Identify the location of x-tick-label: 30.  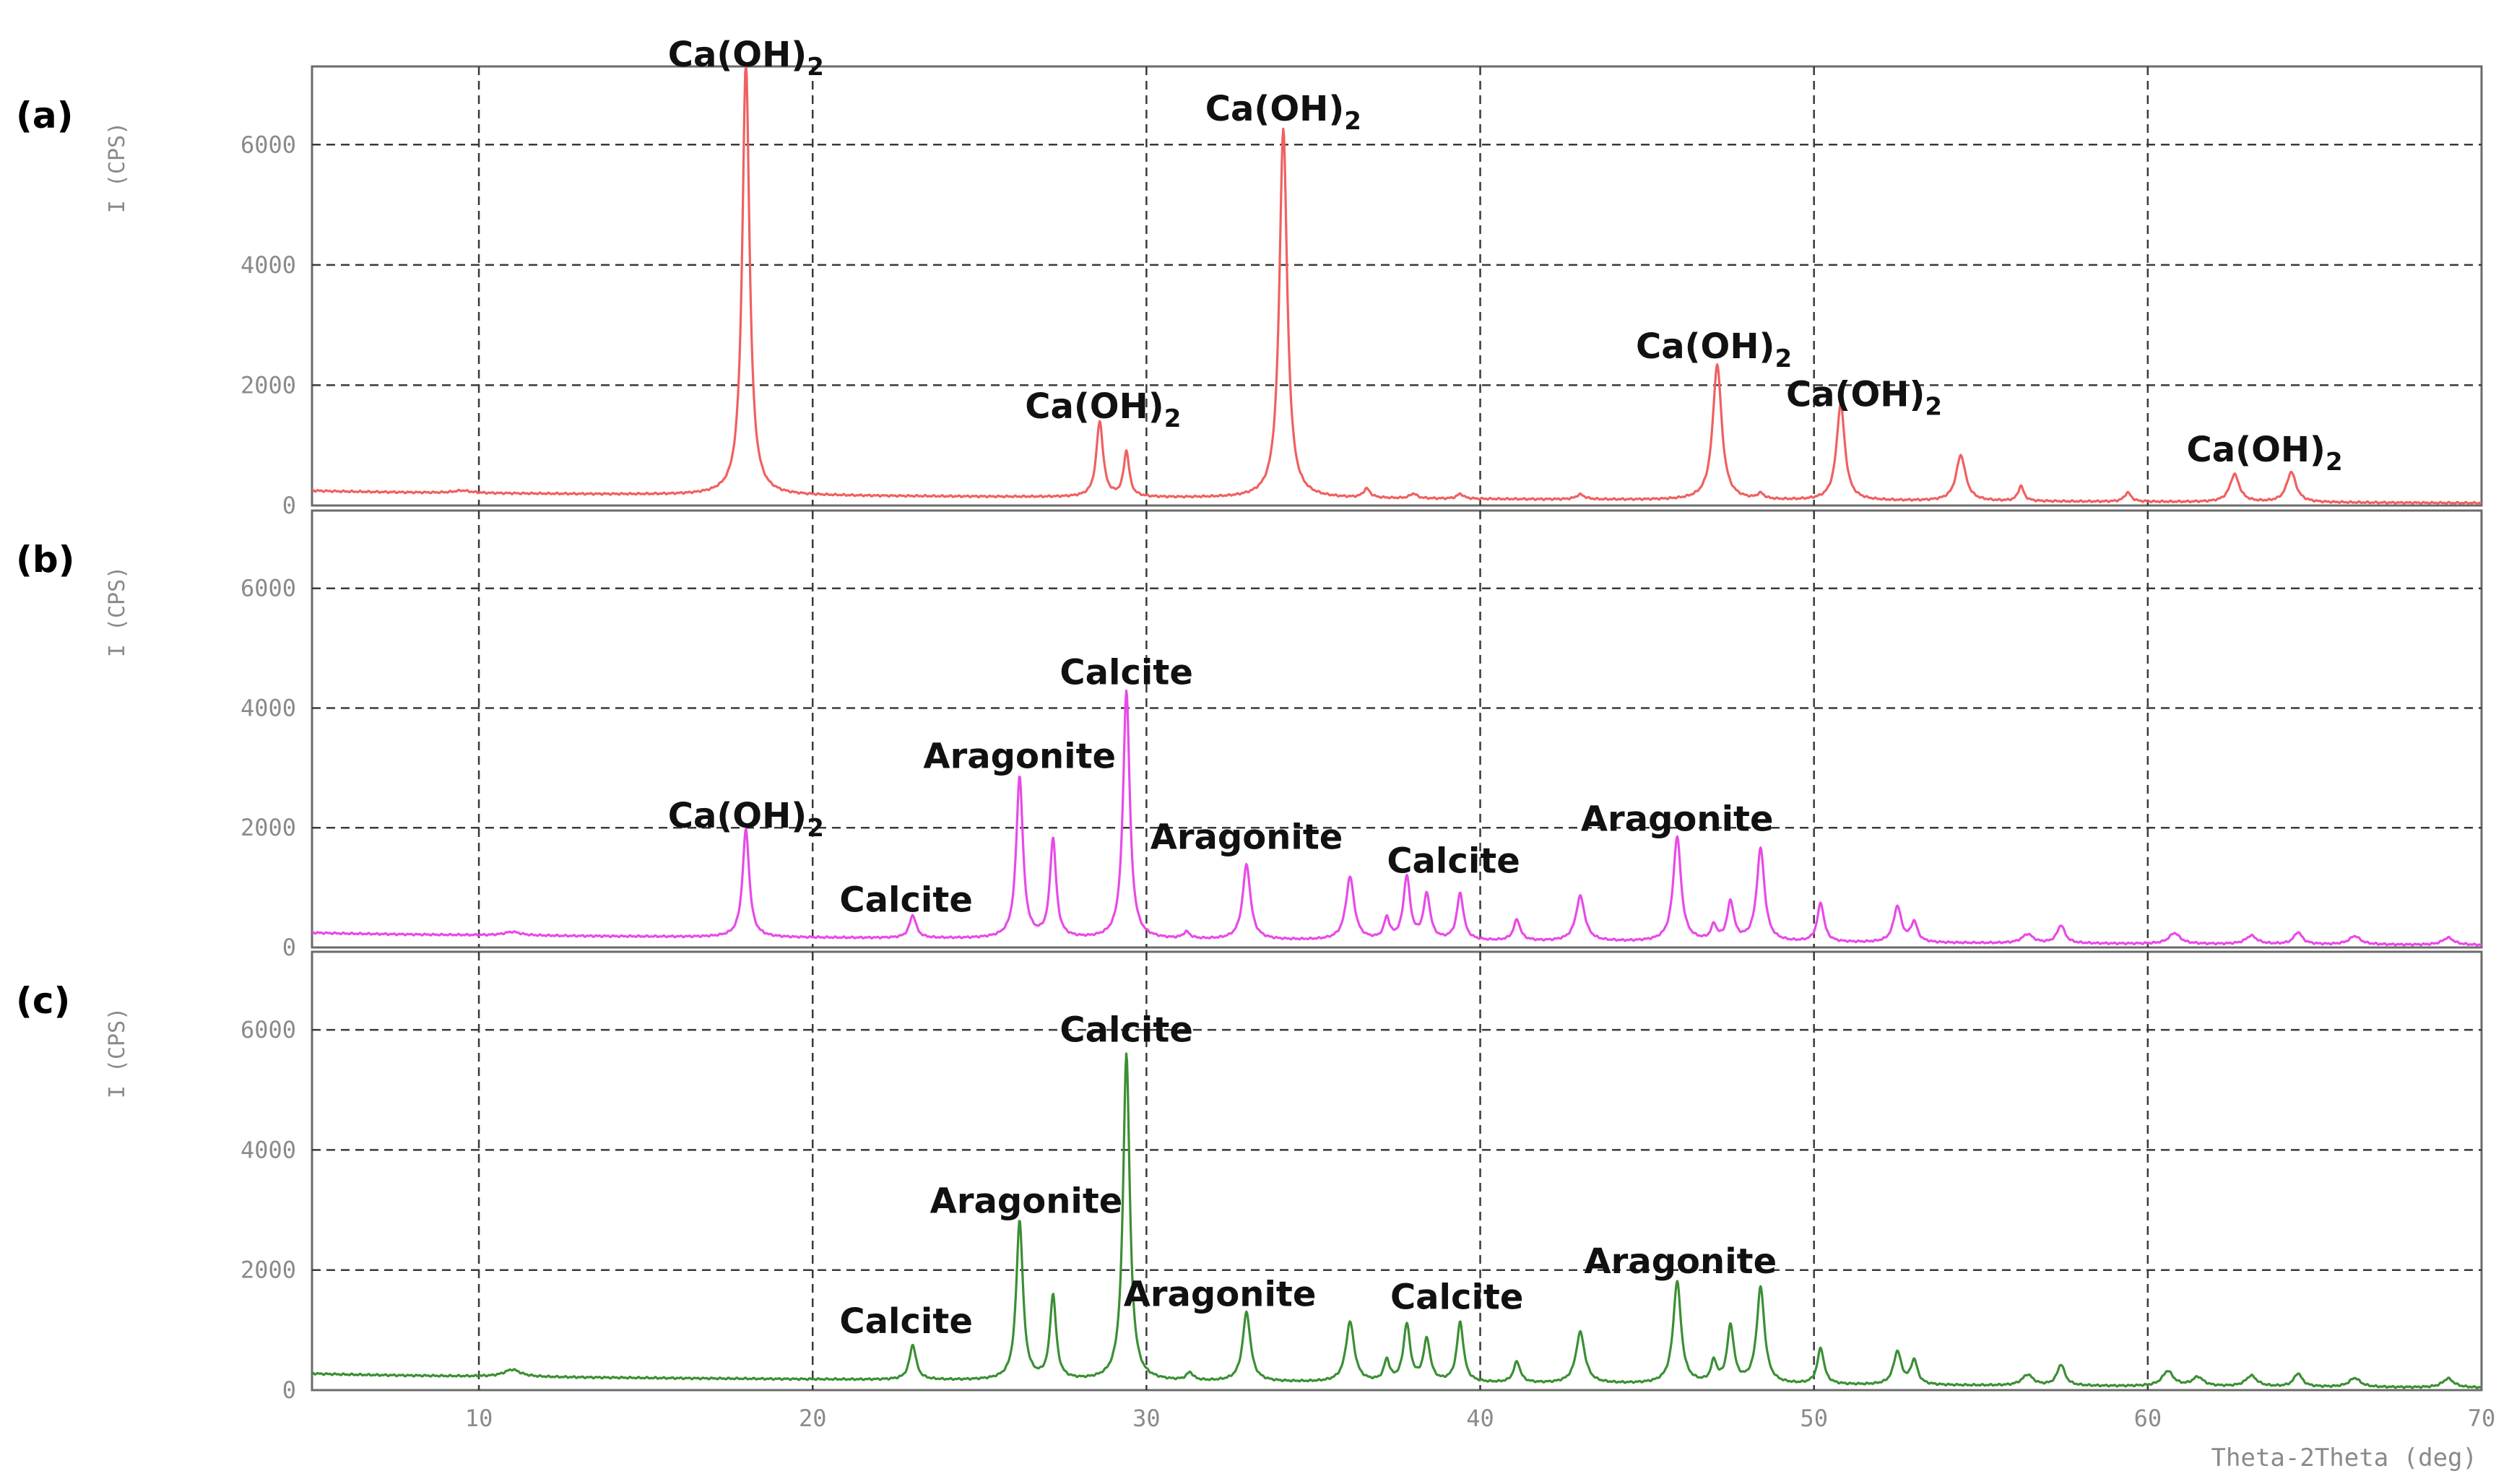
(1146, 1418).